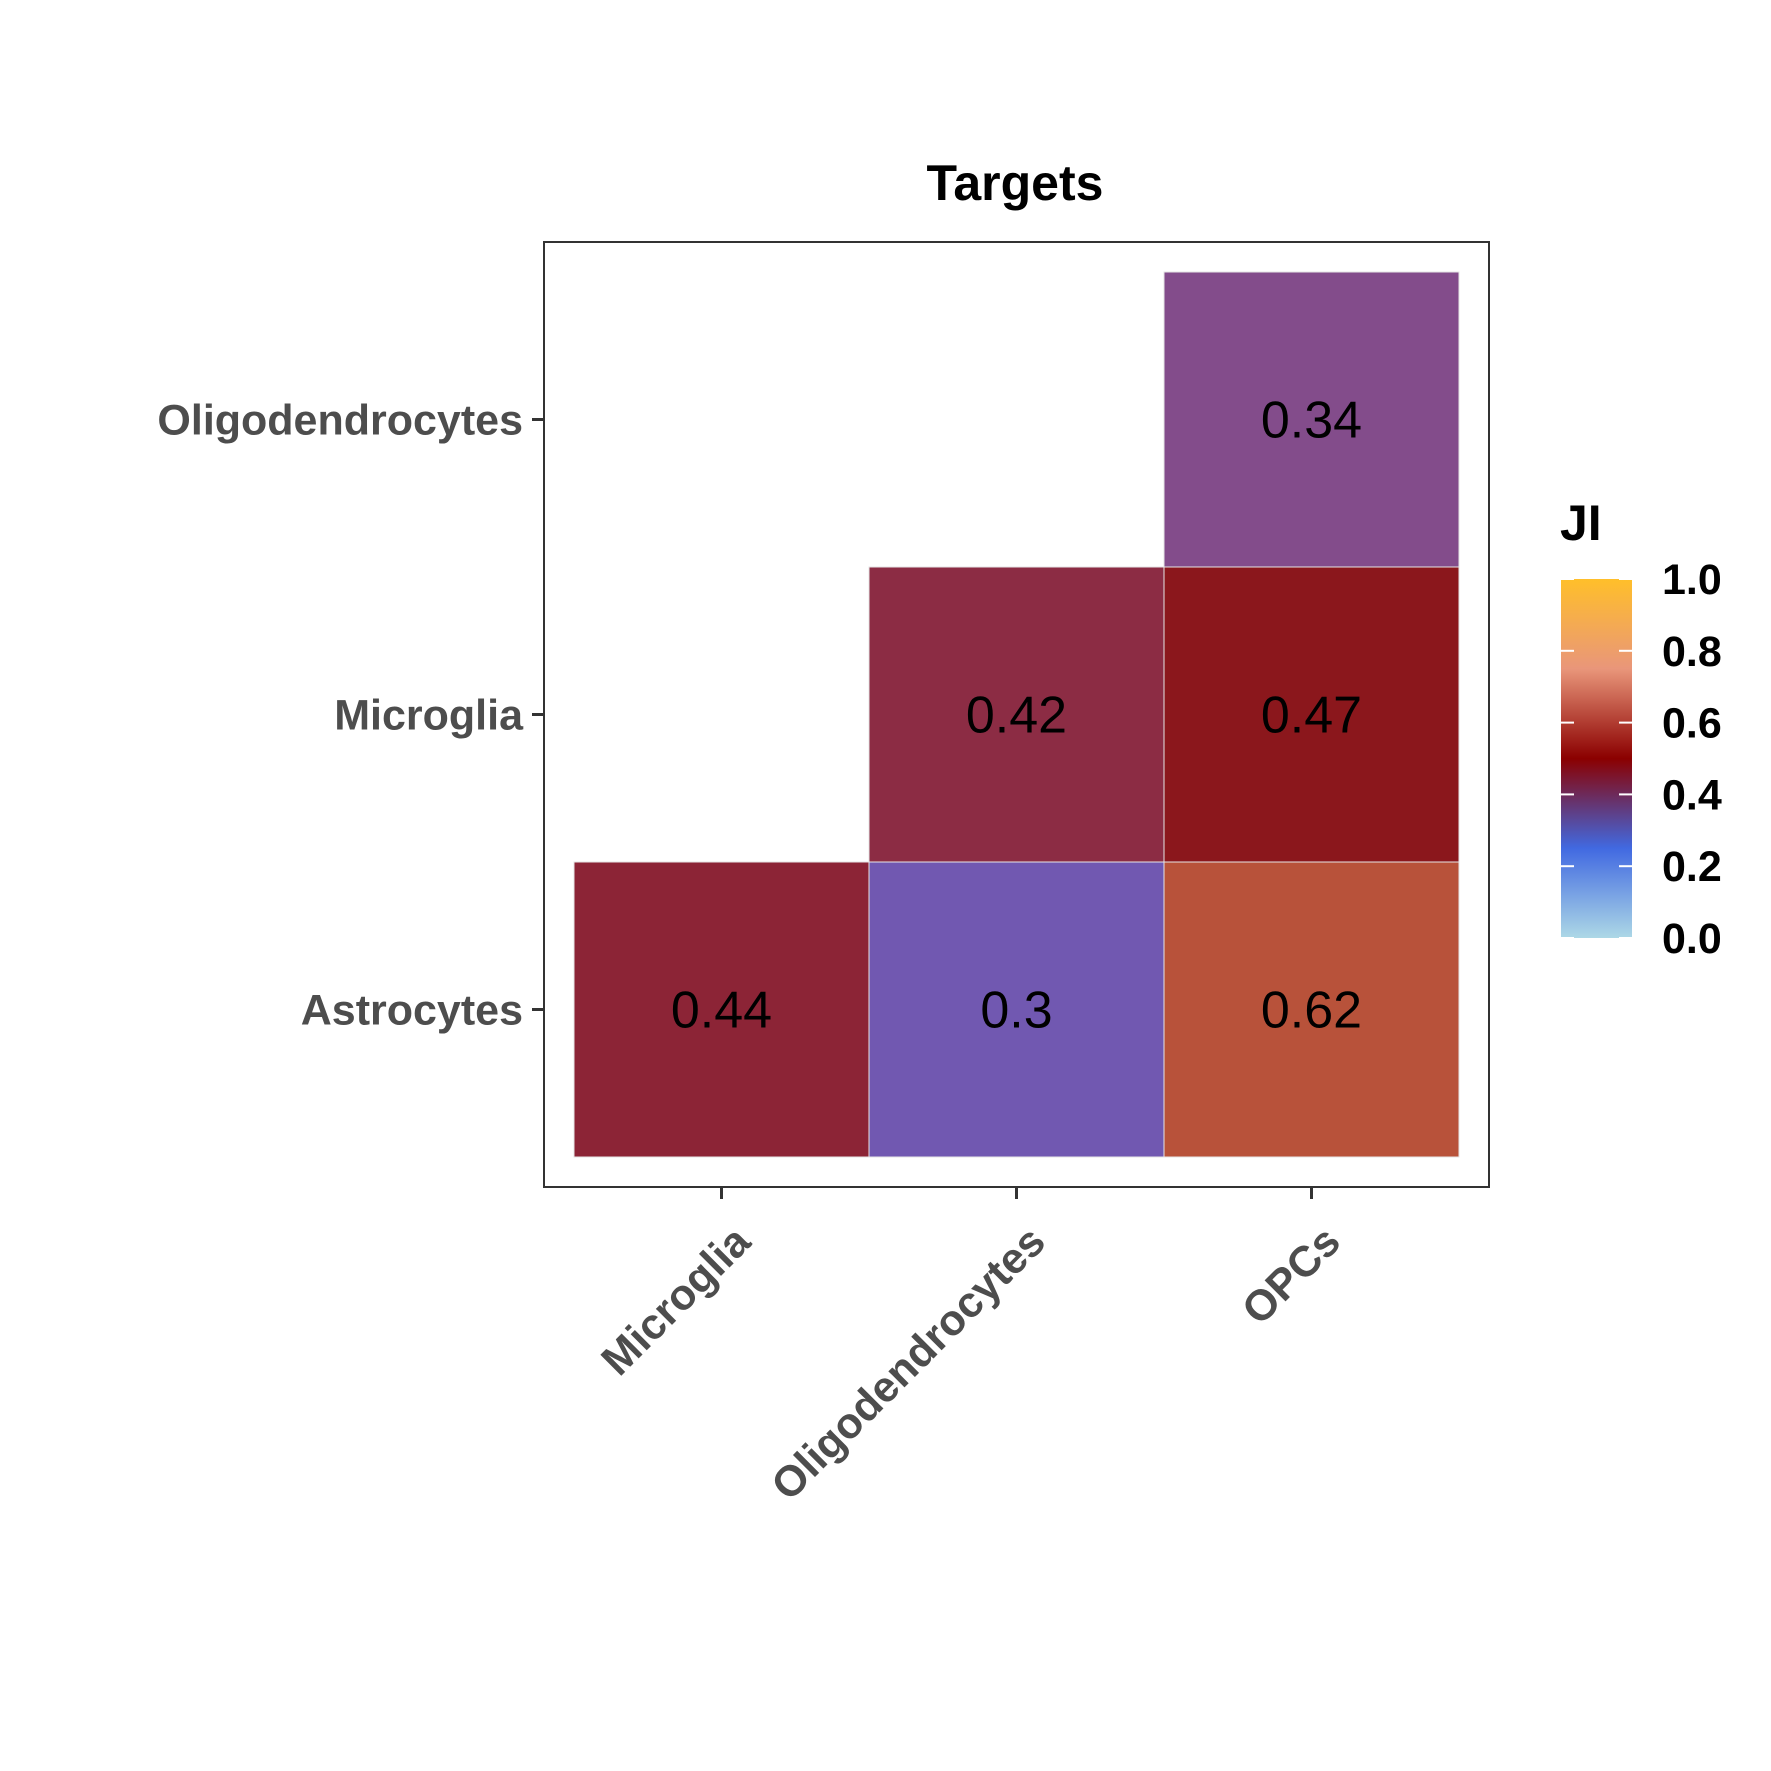  I want to click on y-tick-label-oligodendrocytes: Oligodendrocytes, so click(340, 421).